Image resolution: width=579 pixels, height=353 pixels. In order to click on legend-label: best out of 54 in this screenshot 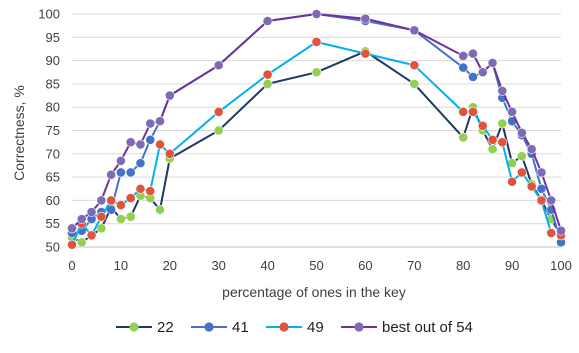, I will do `click(427, 327)`.